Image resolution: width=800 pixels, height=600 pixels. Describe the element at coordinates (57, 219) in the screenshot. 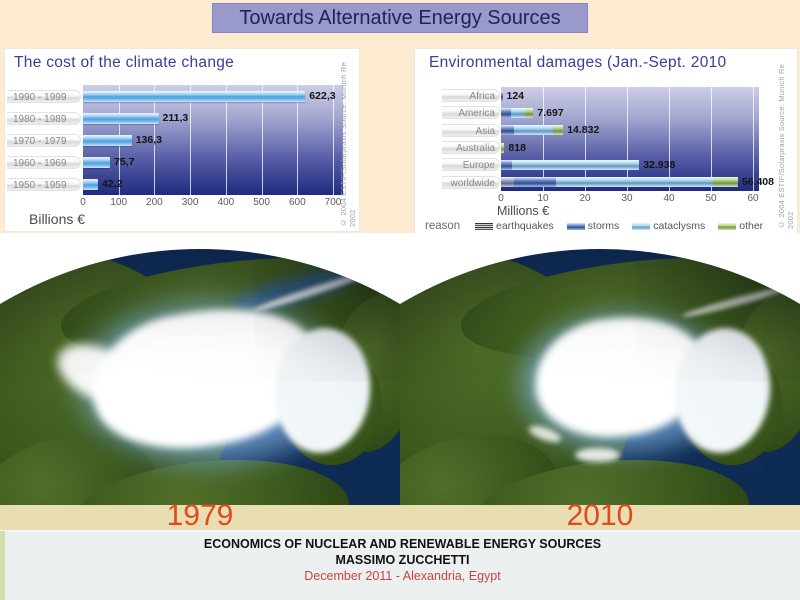

I see `x-axis-label: Billions €` at that location.